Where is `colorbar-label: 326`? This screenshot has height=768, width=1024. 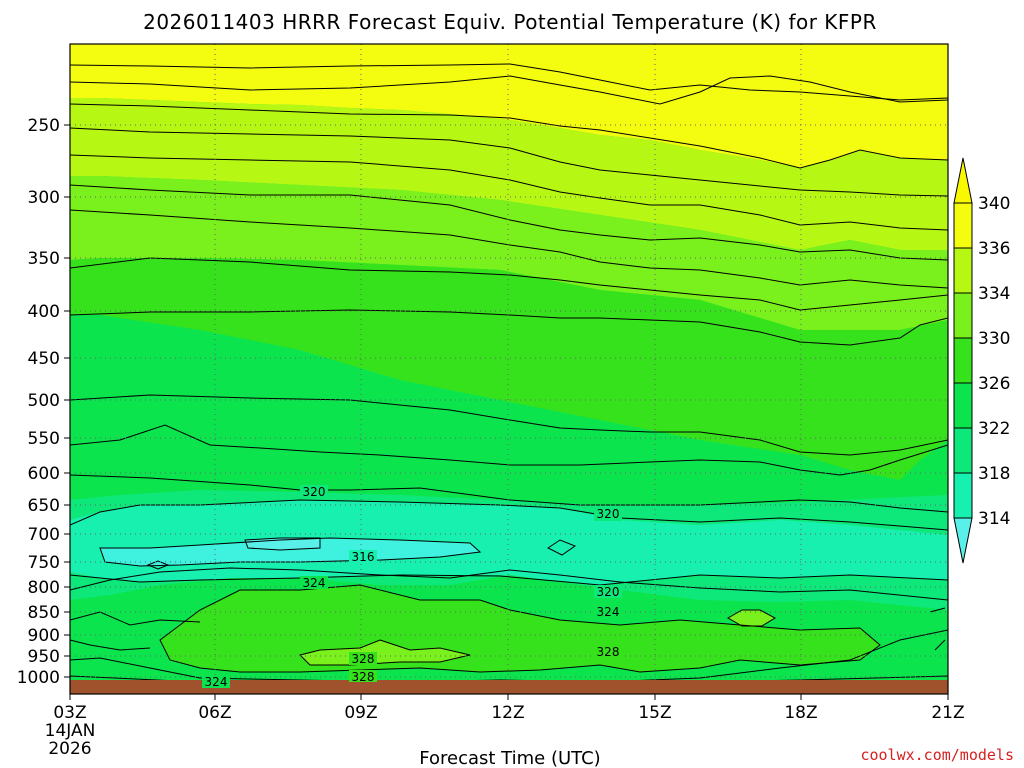 colorbar-label: 326 is located at coordinates (994, 384).